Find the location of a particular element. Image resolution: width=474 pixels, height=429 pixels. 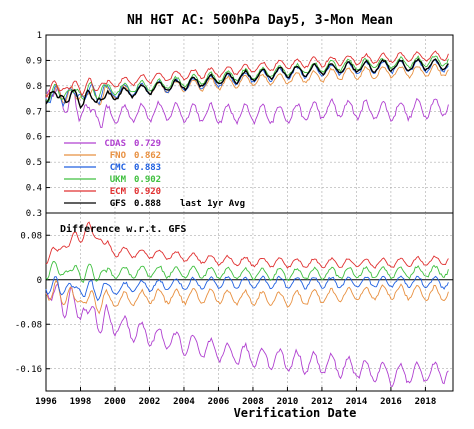

y-tick-label: 0.4 is located at coordinates (34, 189).